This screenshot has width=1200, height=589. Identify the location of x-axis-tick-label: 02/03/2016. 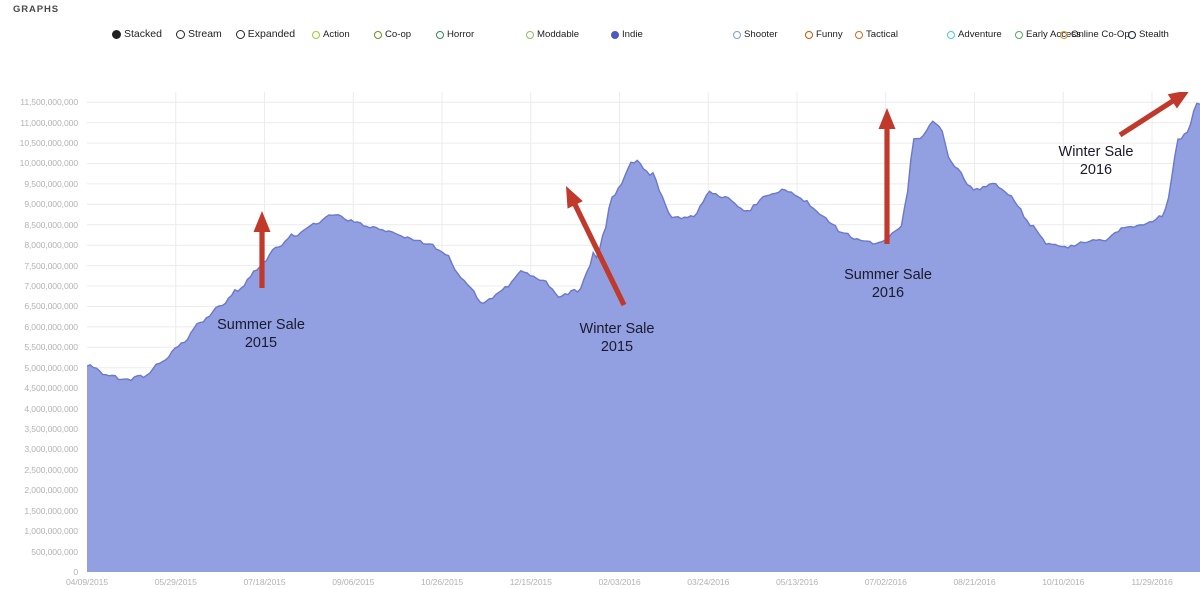
(619, 582).